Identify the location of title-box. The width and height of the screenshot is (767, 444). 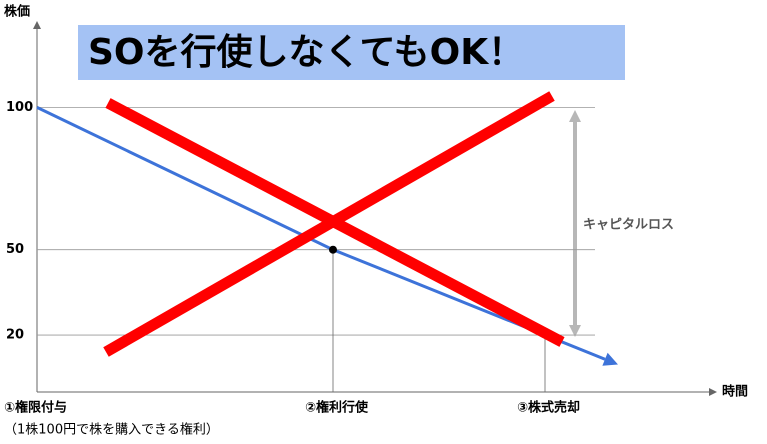
(351, 52).